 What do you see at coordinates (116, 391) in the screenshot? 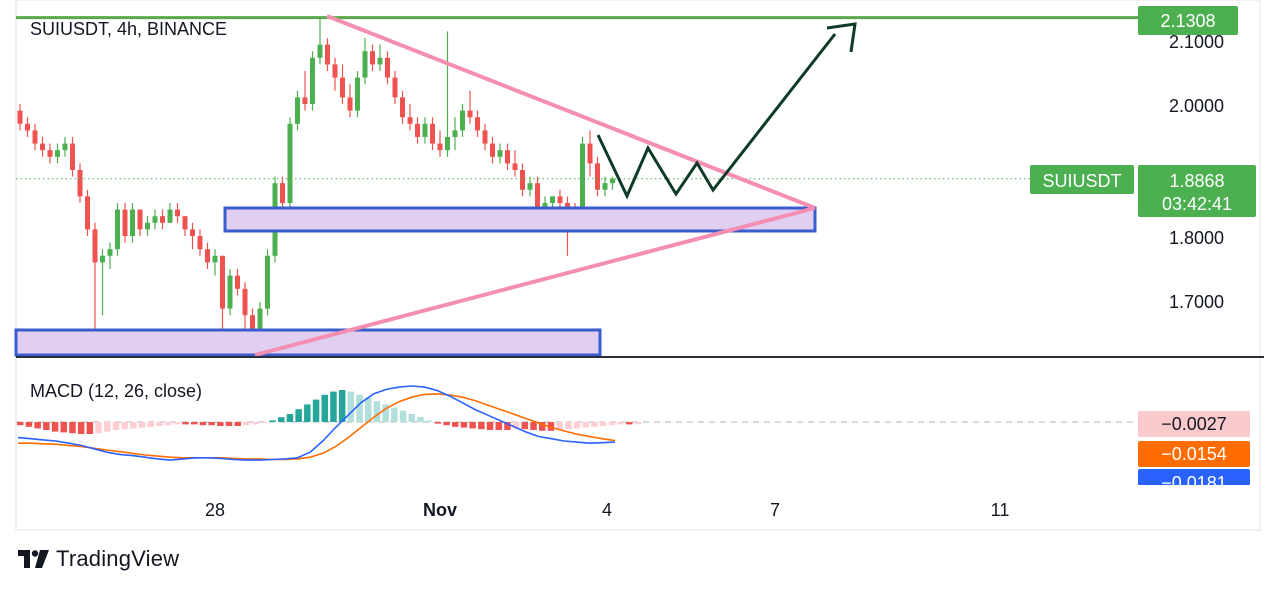
I see `macd-title: MACD (12, 26, close)` at bounding box center [116, 391].